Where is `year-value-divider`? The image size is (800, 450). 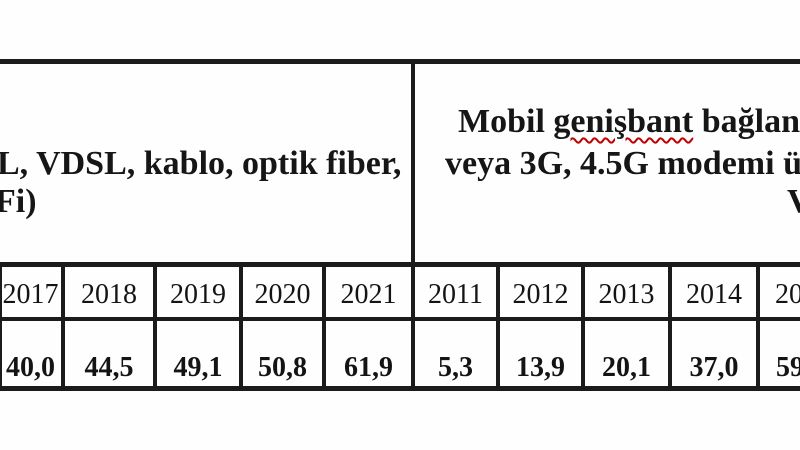 year-value-divider is located at coordinates (400, 319).